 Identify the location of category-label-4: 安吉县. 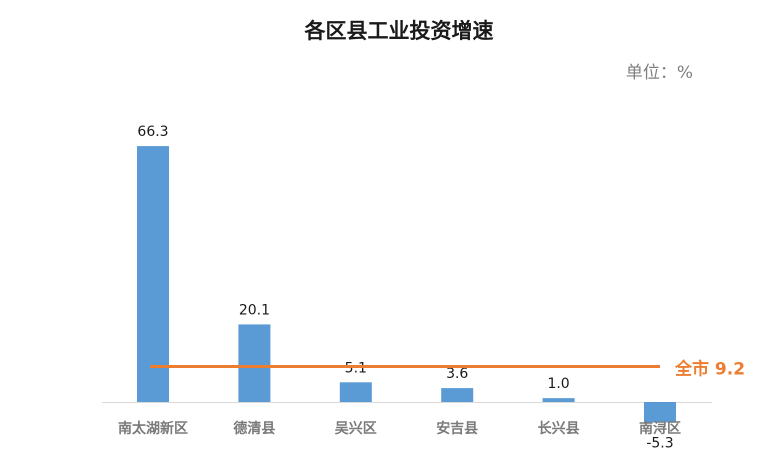
(457, 428).